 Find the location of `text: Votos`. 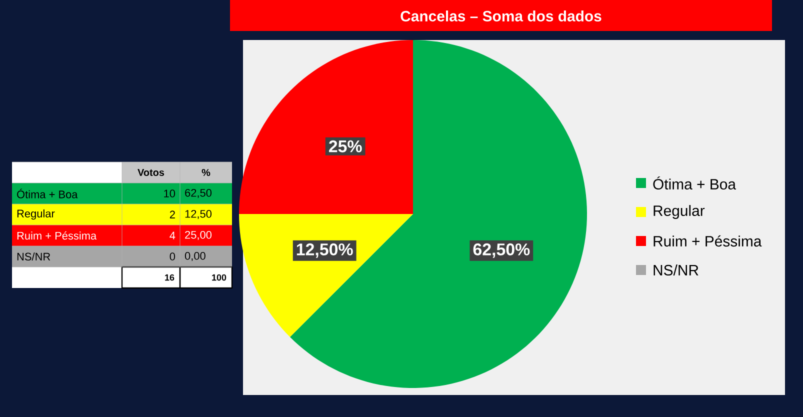

text: Votos is located at coordinates (151, 172).